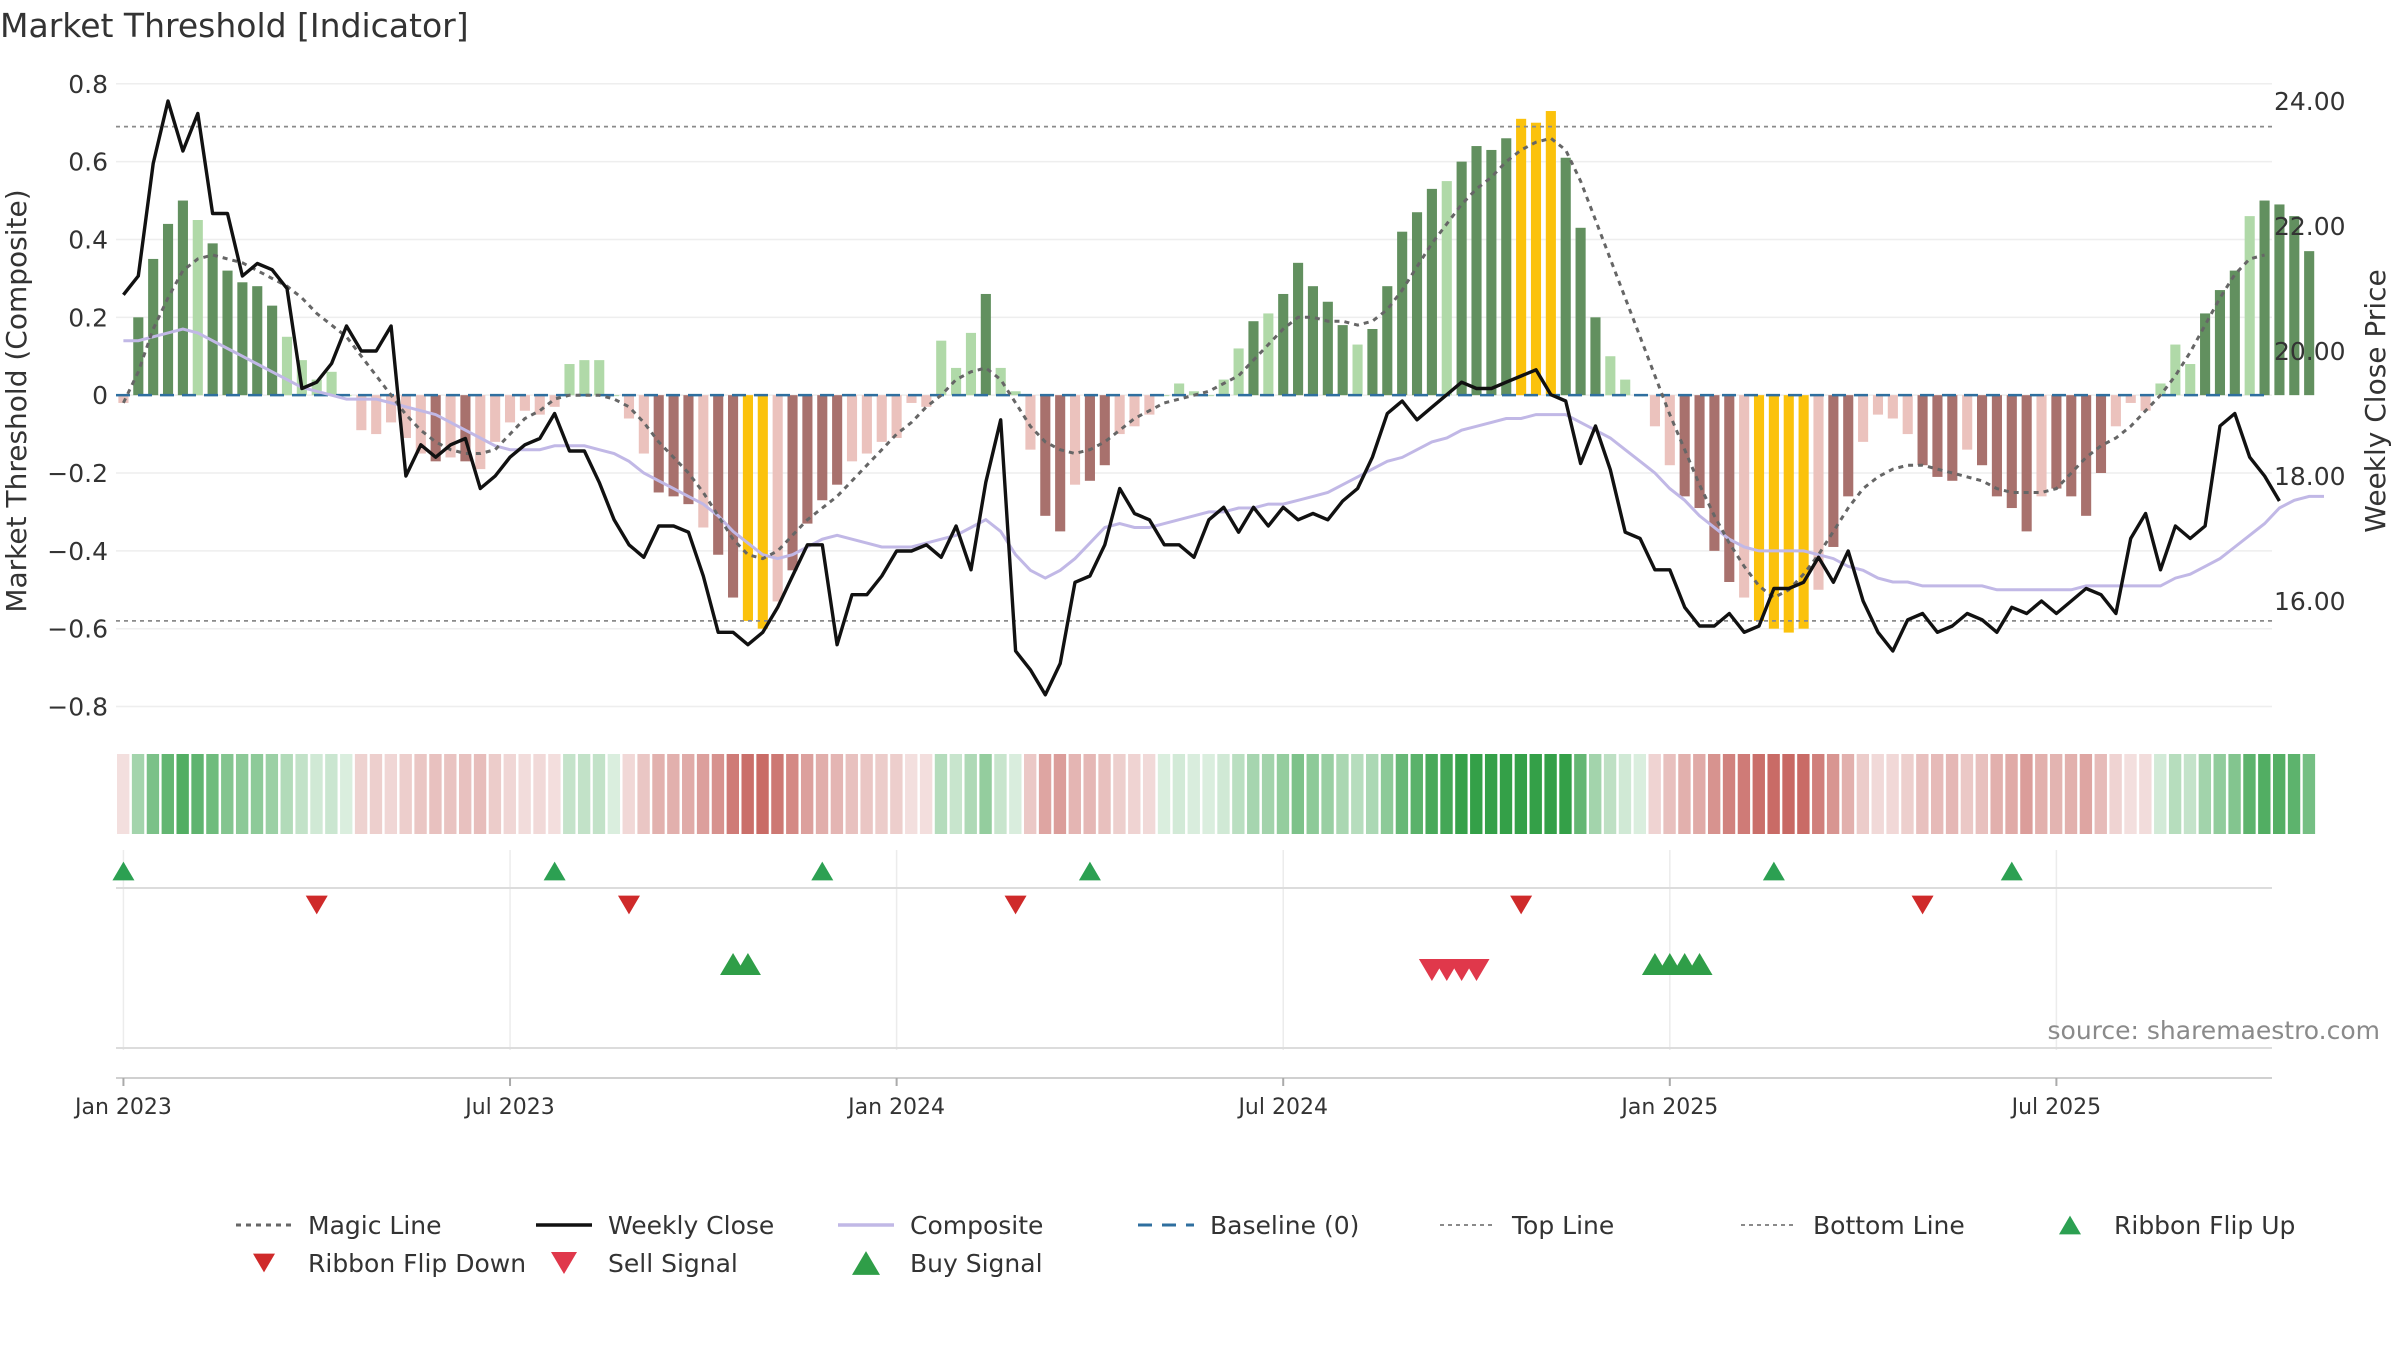  What do you see at coordinates (1284, 1225) in the screenshot?
I see `legend-label: Baseline (0)` at bounding box center [1284, 1225].